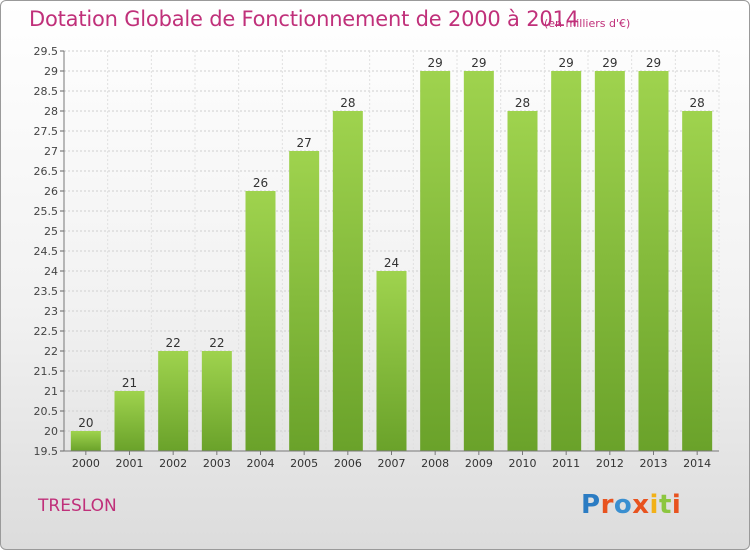  What do you see at coordinates (566, 463) in the screenshot?
I see `x-tick-label: 2011` at bounding box center [566, 463].